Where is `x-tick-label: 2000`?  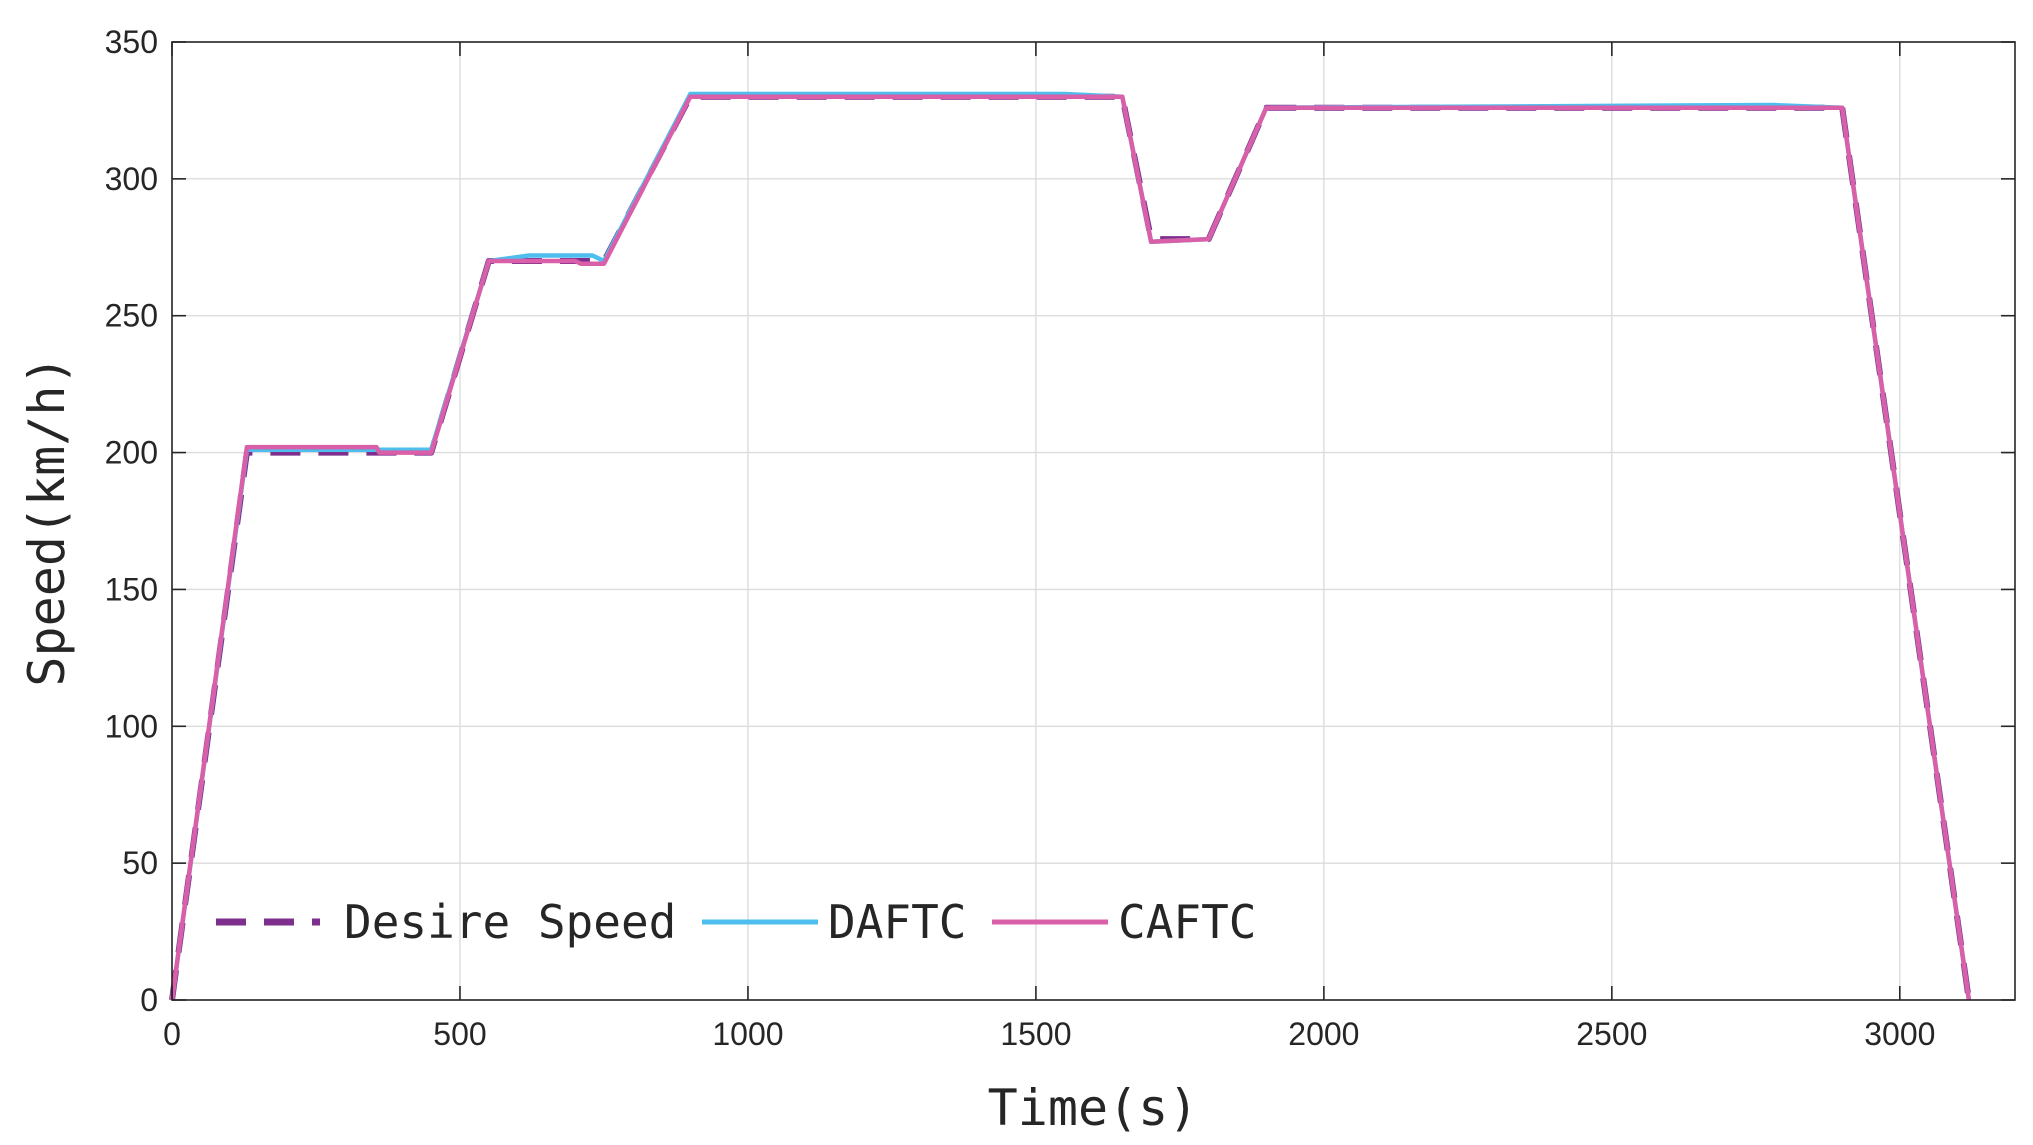
x-tick-label: 2000 is located at coordinates (1323, 1034).